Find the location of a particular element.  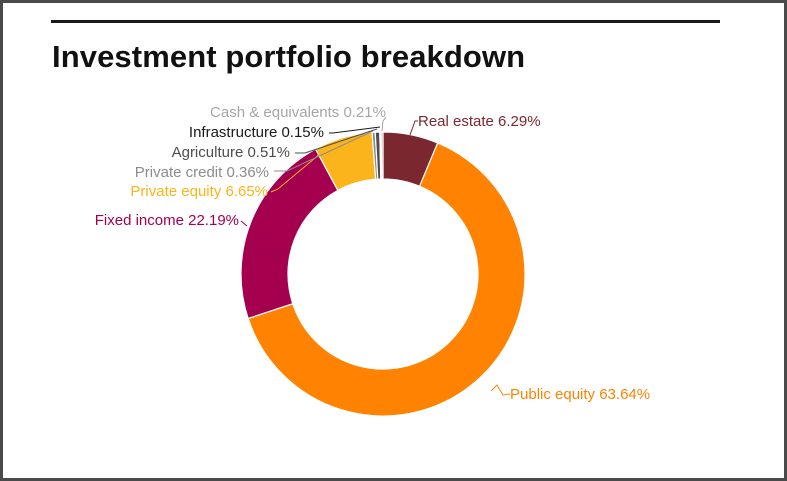

label-fixed-income: Fixed income 22.19% is located at coordinates (167, 220).